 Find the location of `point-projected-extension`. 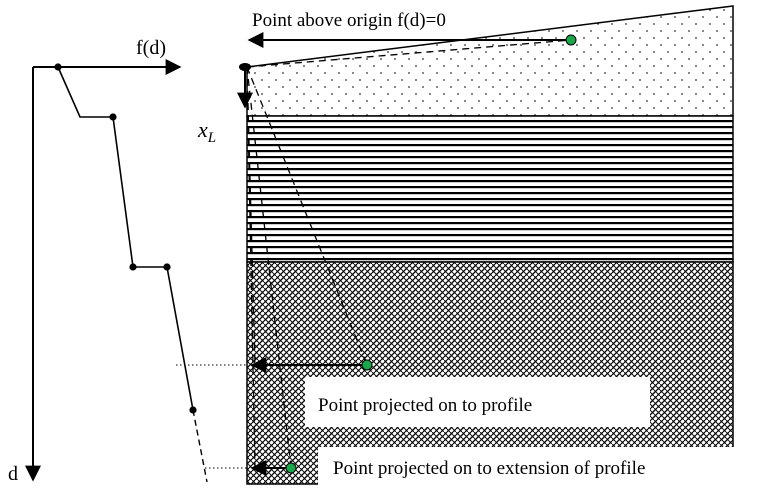

point-projected-extension is located at coordinates (291, 468).